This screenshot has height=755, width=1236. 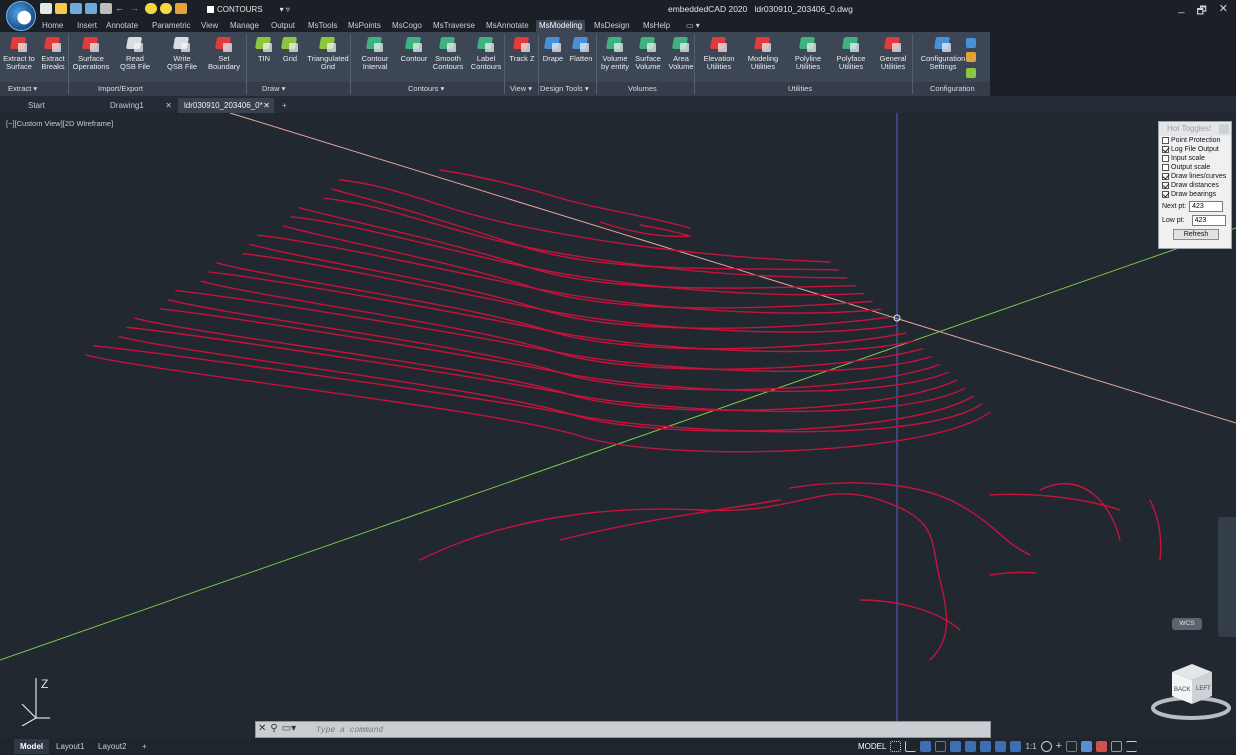 What do you see at coordinates (926, 746) in the screenshot?
I see `polar-tracking-icon` at bounding box center [926, 746].